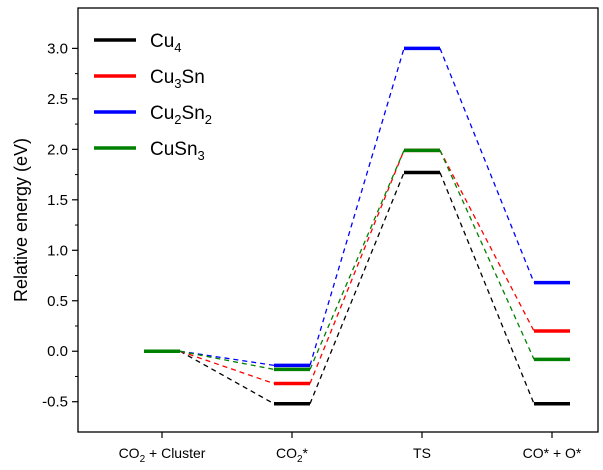  Describe the element at coordinates (166, 43) in the screenshot. I see `legend-entry: Cu4` at that location.